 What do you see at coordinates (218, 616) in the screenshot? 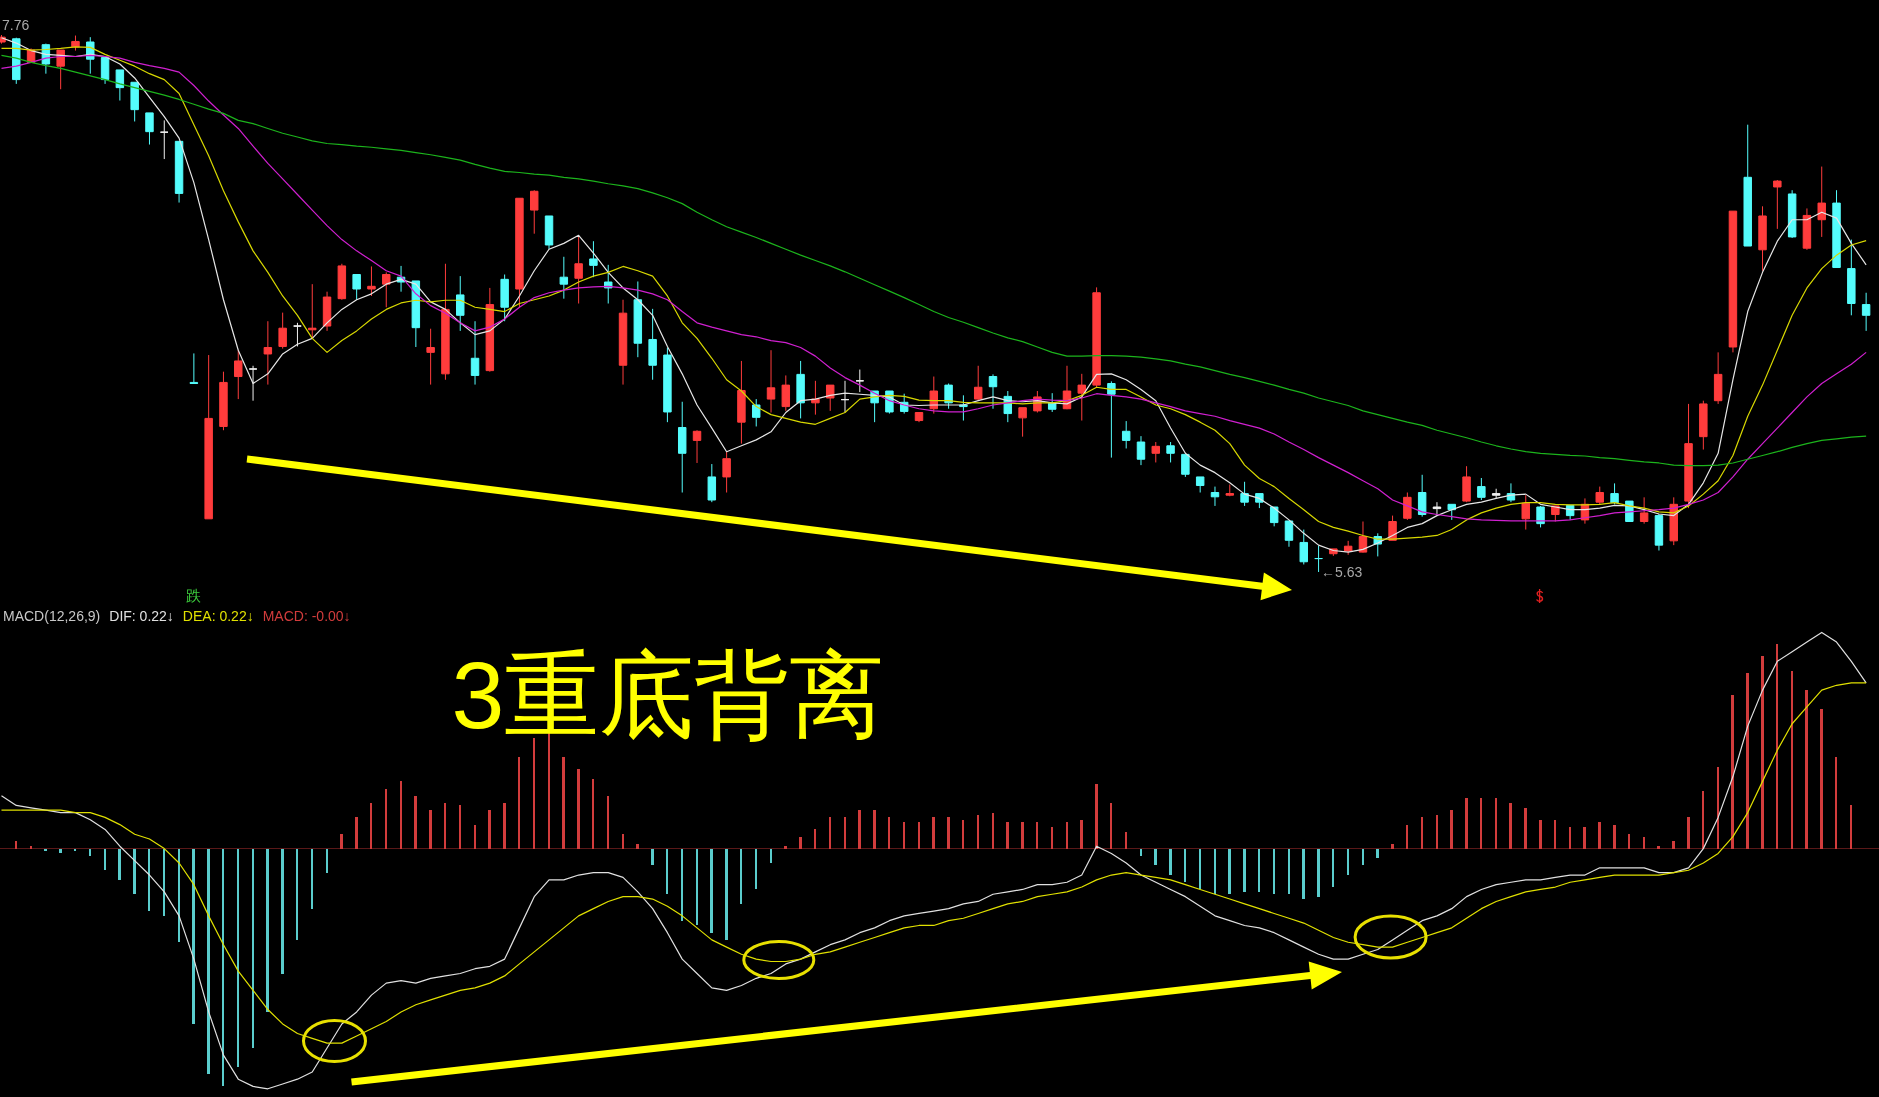
I see `text: DEA: 0.22↓` at bounding box center [218, 616].